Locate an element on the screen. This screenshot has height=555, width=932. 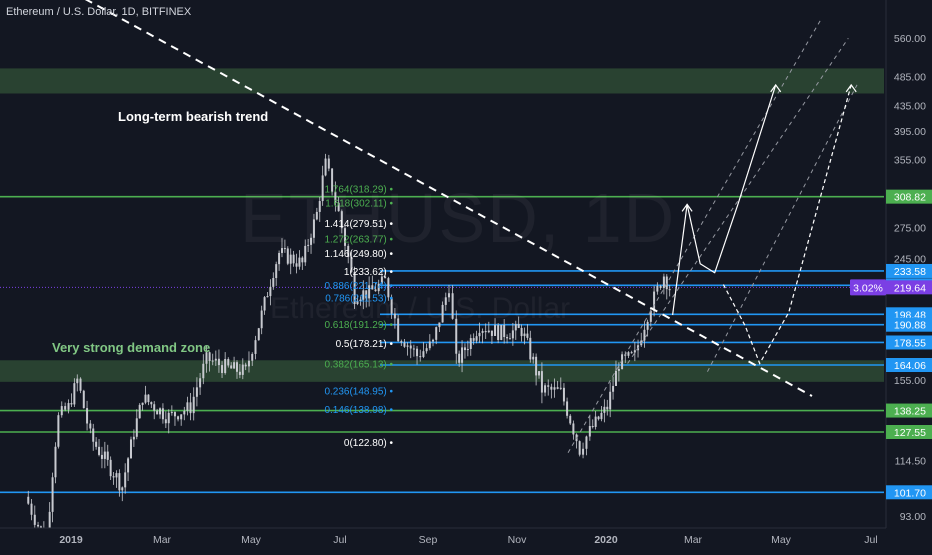
y-tick-label-2: 435.00 is located at coordinates (910, 106).